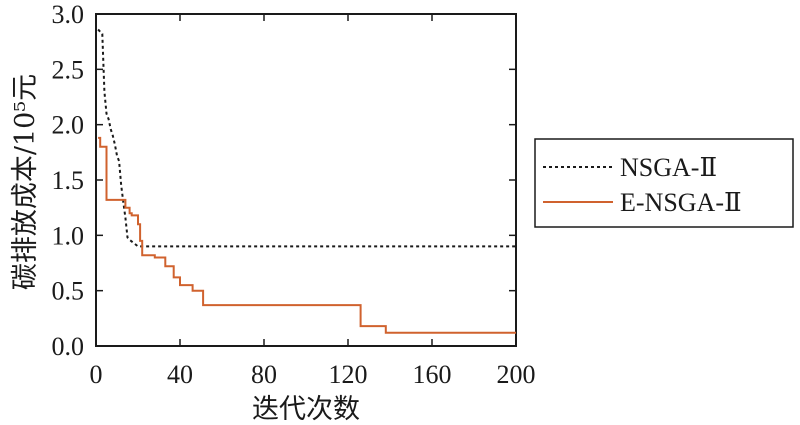  Describe the element at coordinates (68, 291) in the screenshot. I see `y-tick-label: 0.5` at that location.